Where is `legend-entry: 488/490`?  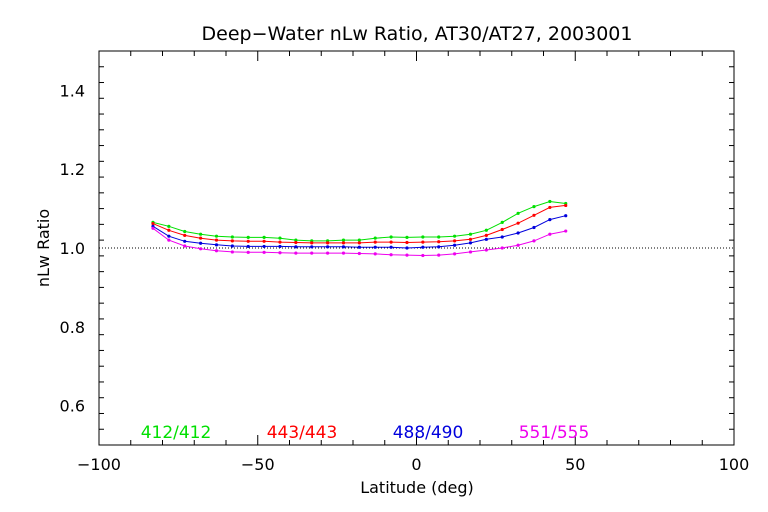 legend-entry: 488/490 is located at coordinates (428, 433).